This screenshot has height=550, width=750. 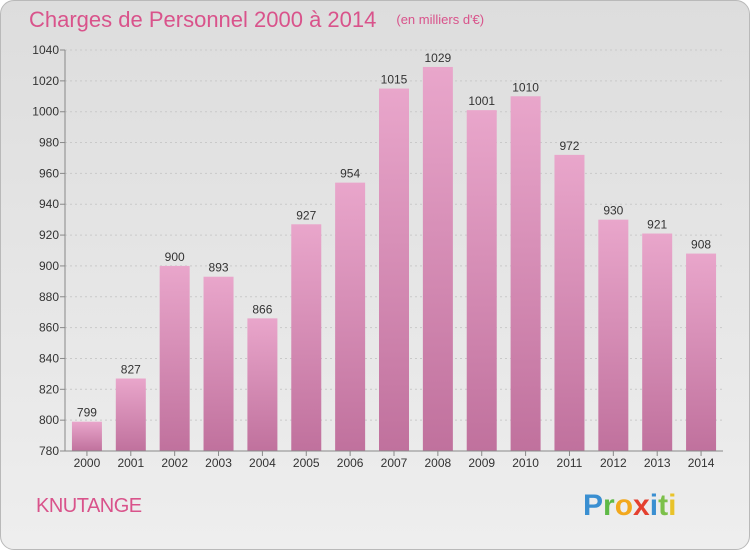 What do you see at coordinates (262, 384) in the screenshot?
I see `bar-2004` at bounding box center [262, 384].